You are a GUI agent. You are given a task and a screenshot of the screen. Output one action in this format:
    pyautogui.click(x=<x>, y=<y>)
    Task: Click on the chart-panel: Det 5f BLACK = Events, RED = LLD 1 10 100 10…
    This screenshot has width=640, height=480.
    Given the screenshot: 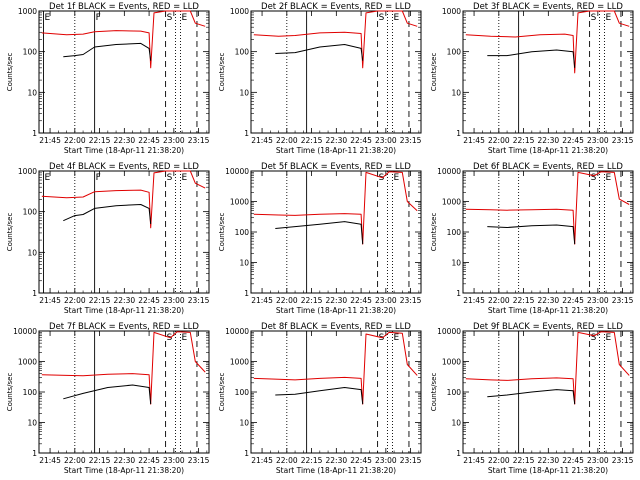 What is the action you would take?
    pyautogui.click(x=320, y=238)
    